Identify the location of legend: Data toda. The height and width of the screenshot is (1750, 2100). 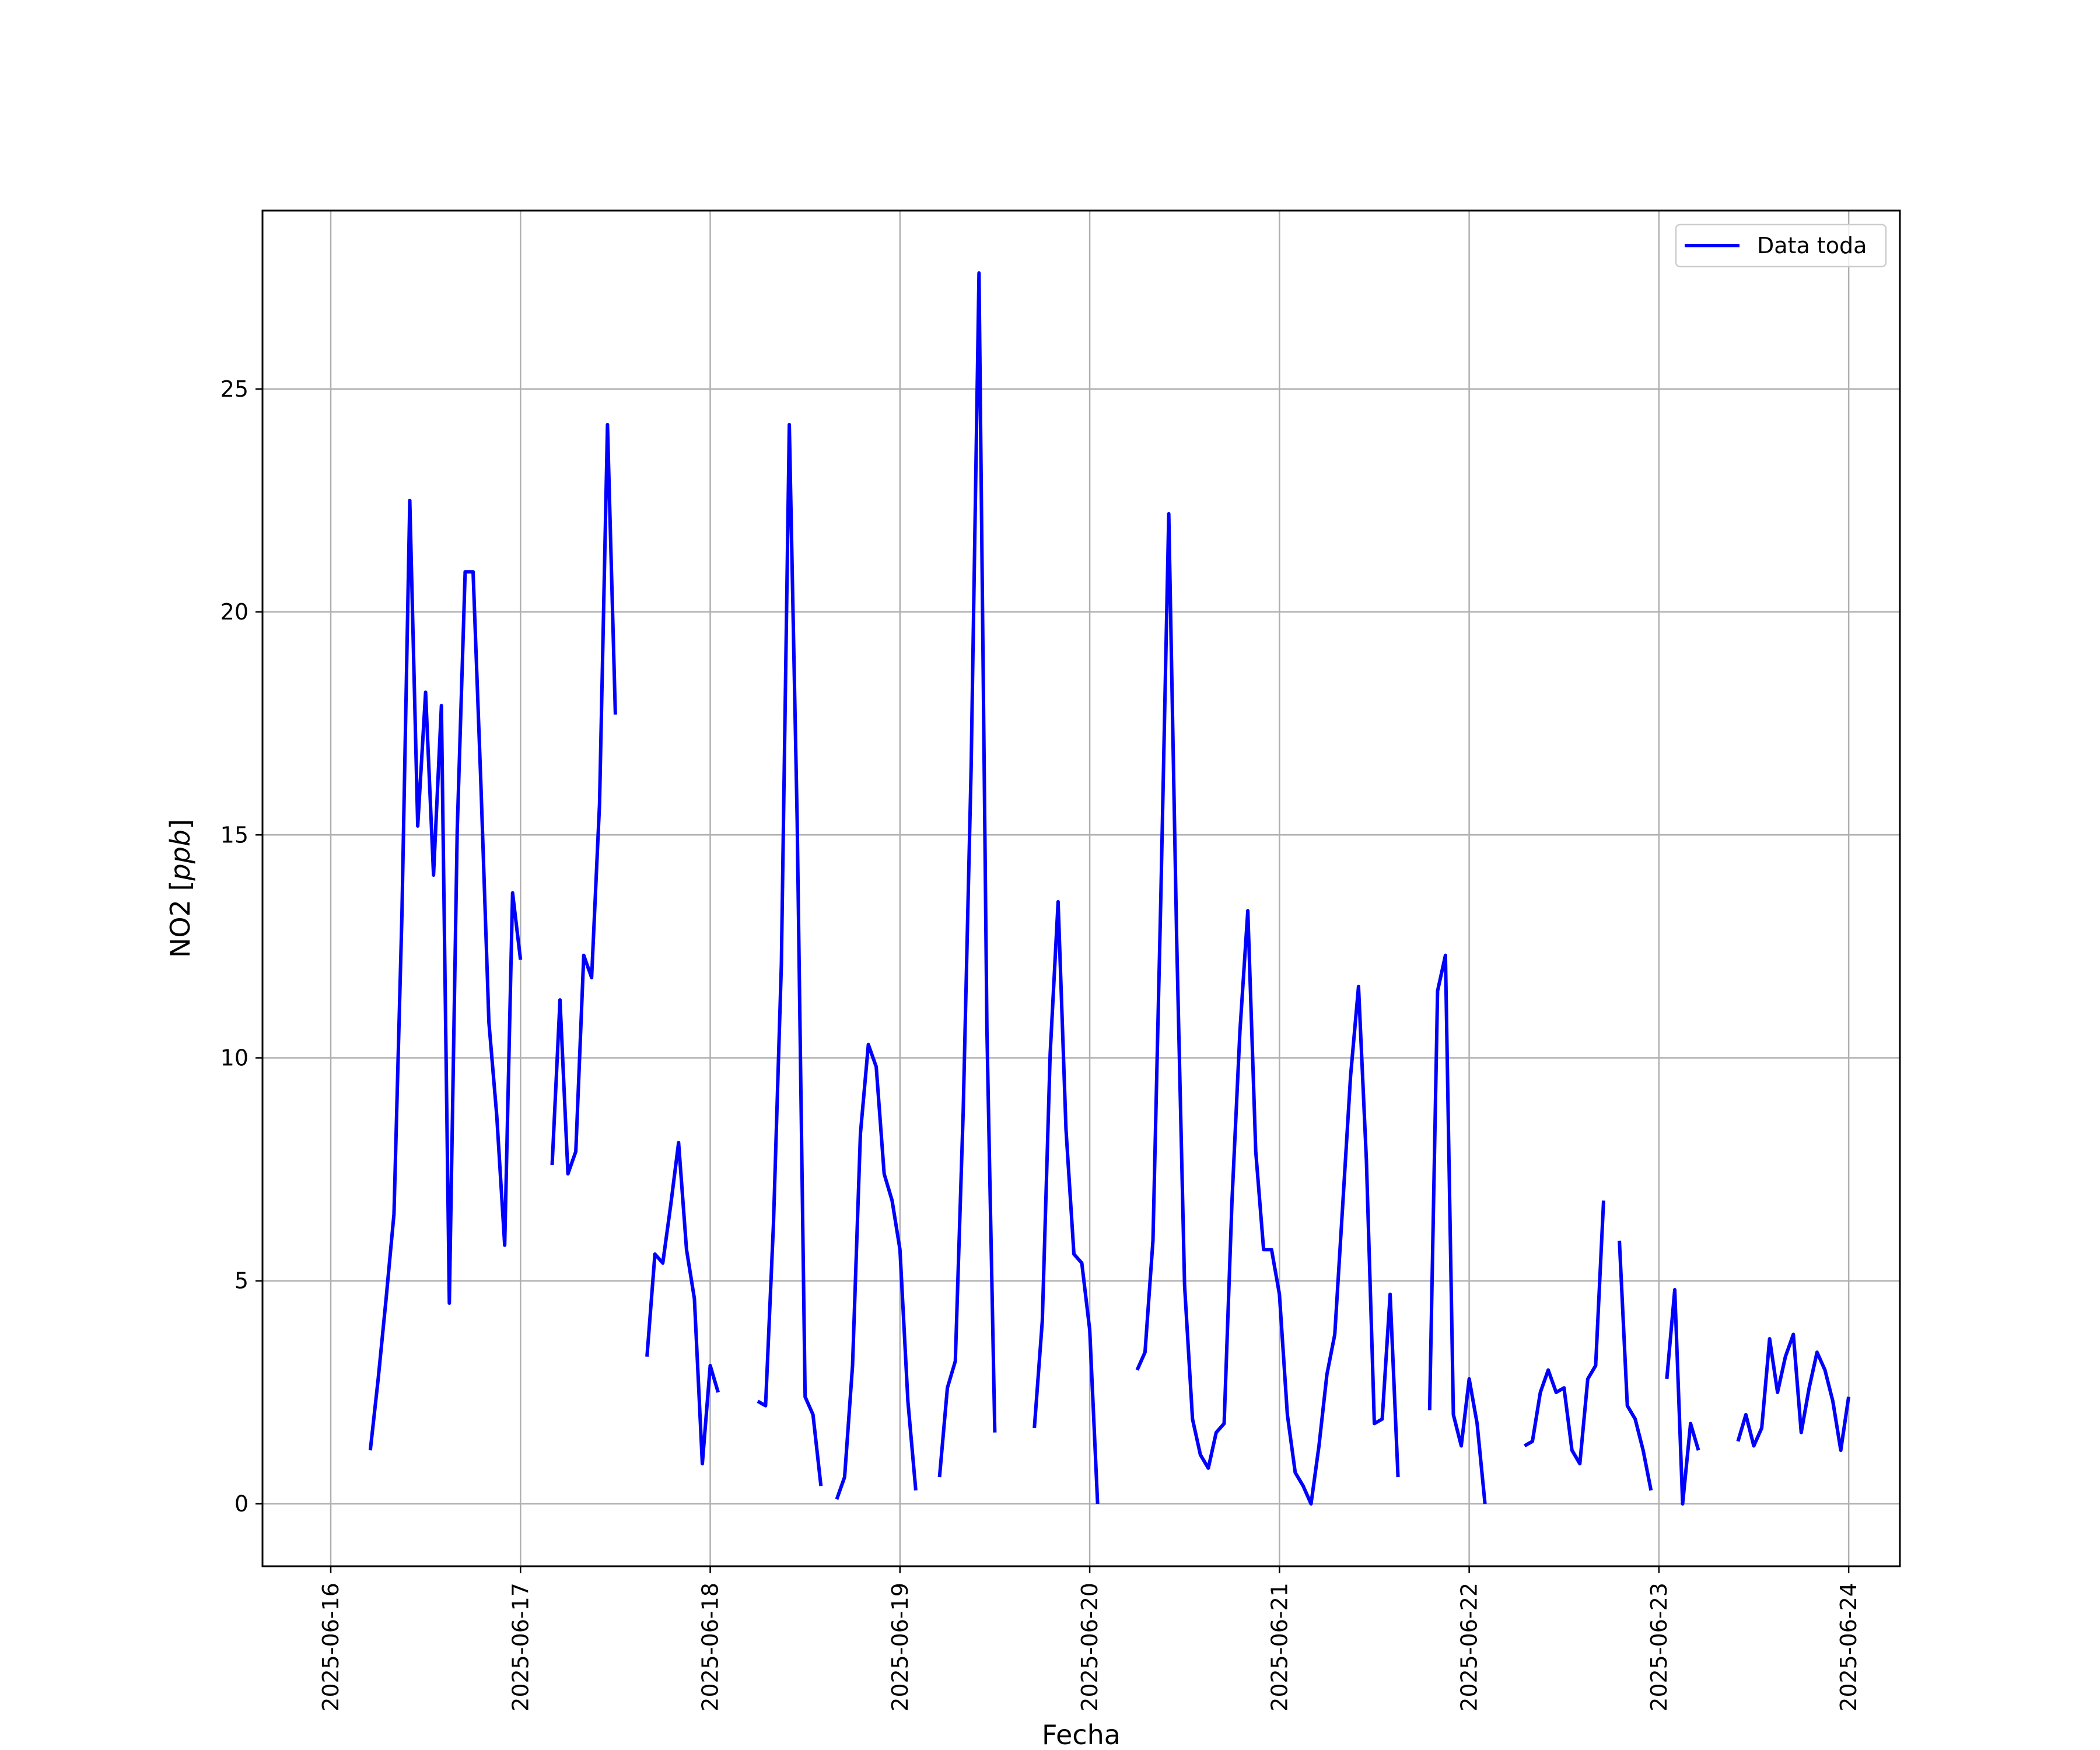
(1781, 245).